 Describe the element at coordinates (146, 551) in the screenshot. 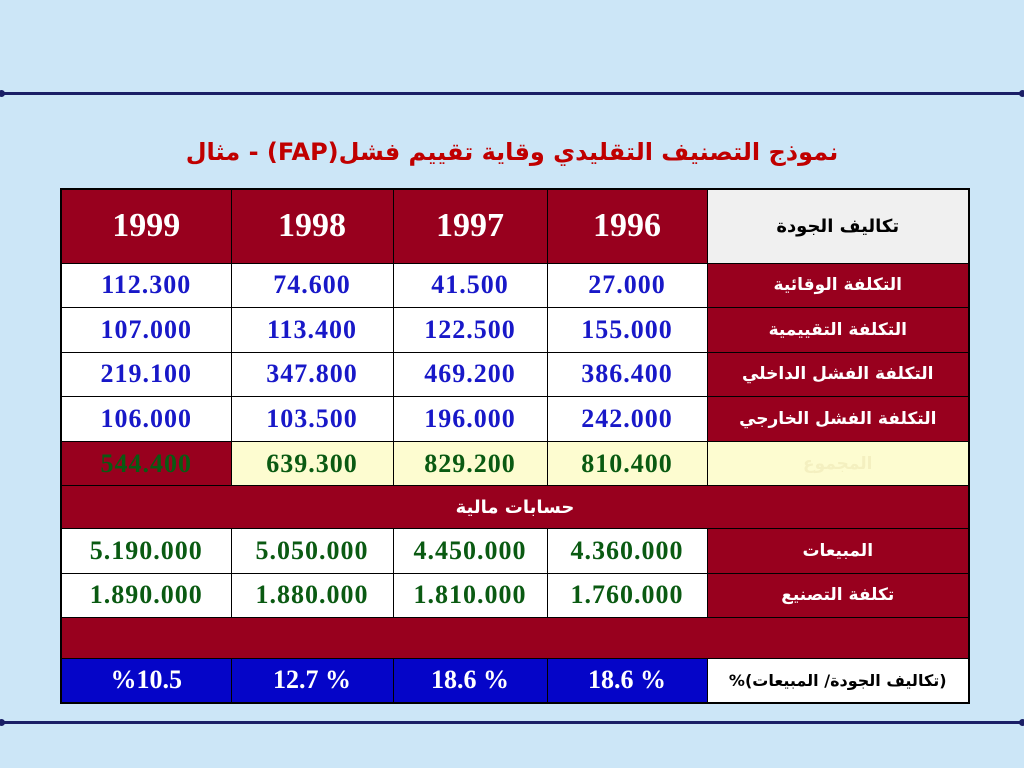

I see `cell-1999: 5.190.000` at that location.